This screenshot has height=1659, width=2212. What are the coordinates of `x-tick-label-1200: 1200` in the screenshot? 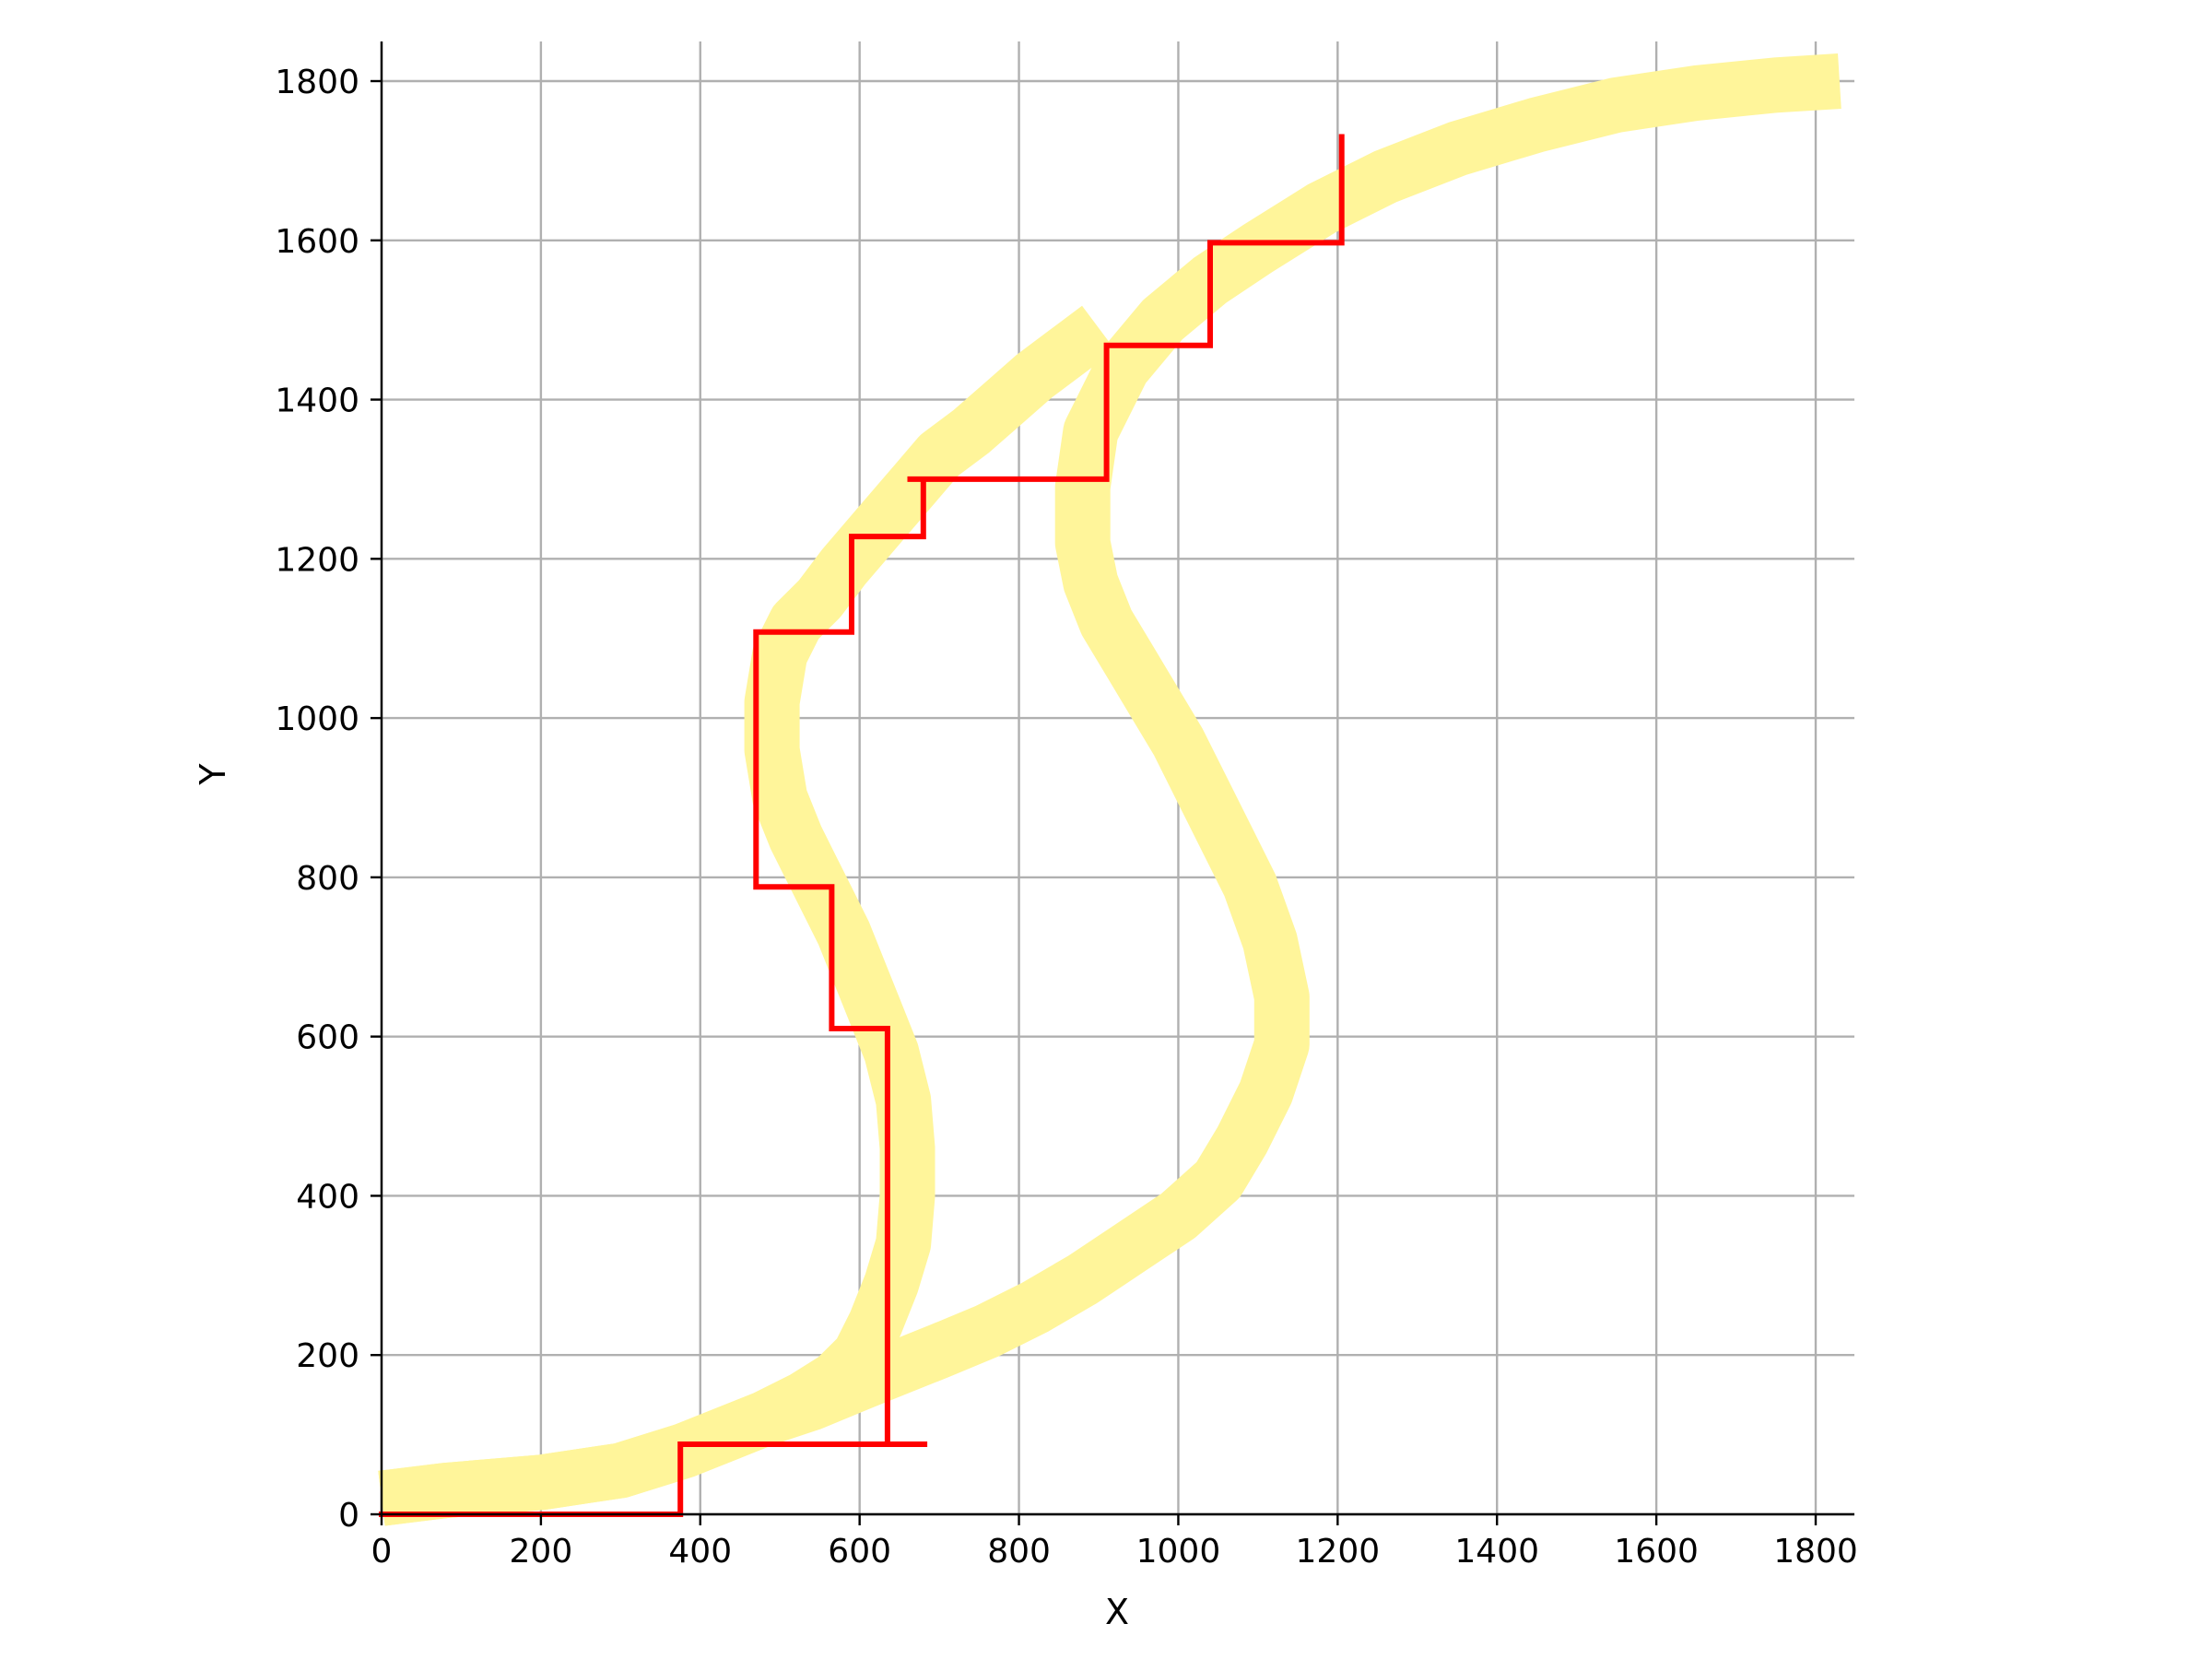 It's located at (1338, 1552).